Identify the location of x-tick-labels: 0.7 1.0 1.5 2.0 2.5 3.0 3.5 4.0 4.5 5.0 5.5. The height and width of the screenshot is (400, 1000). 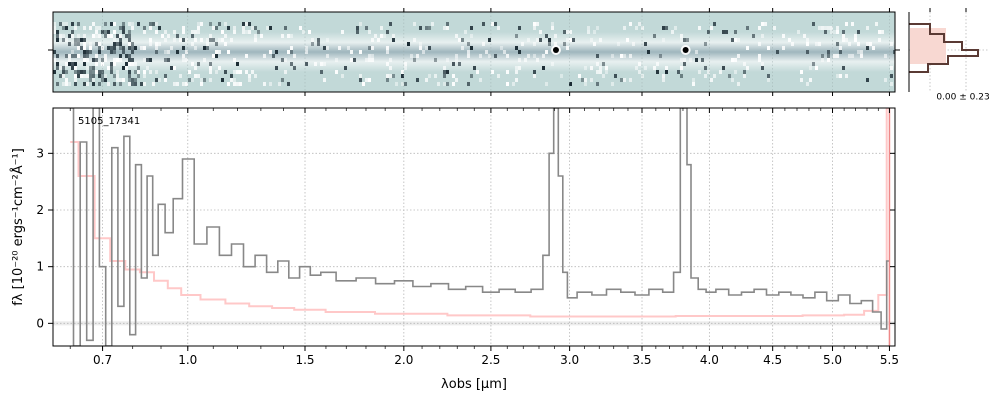
(496, 360).